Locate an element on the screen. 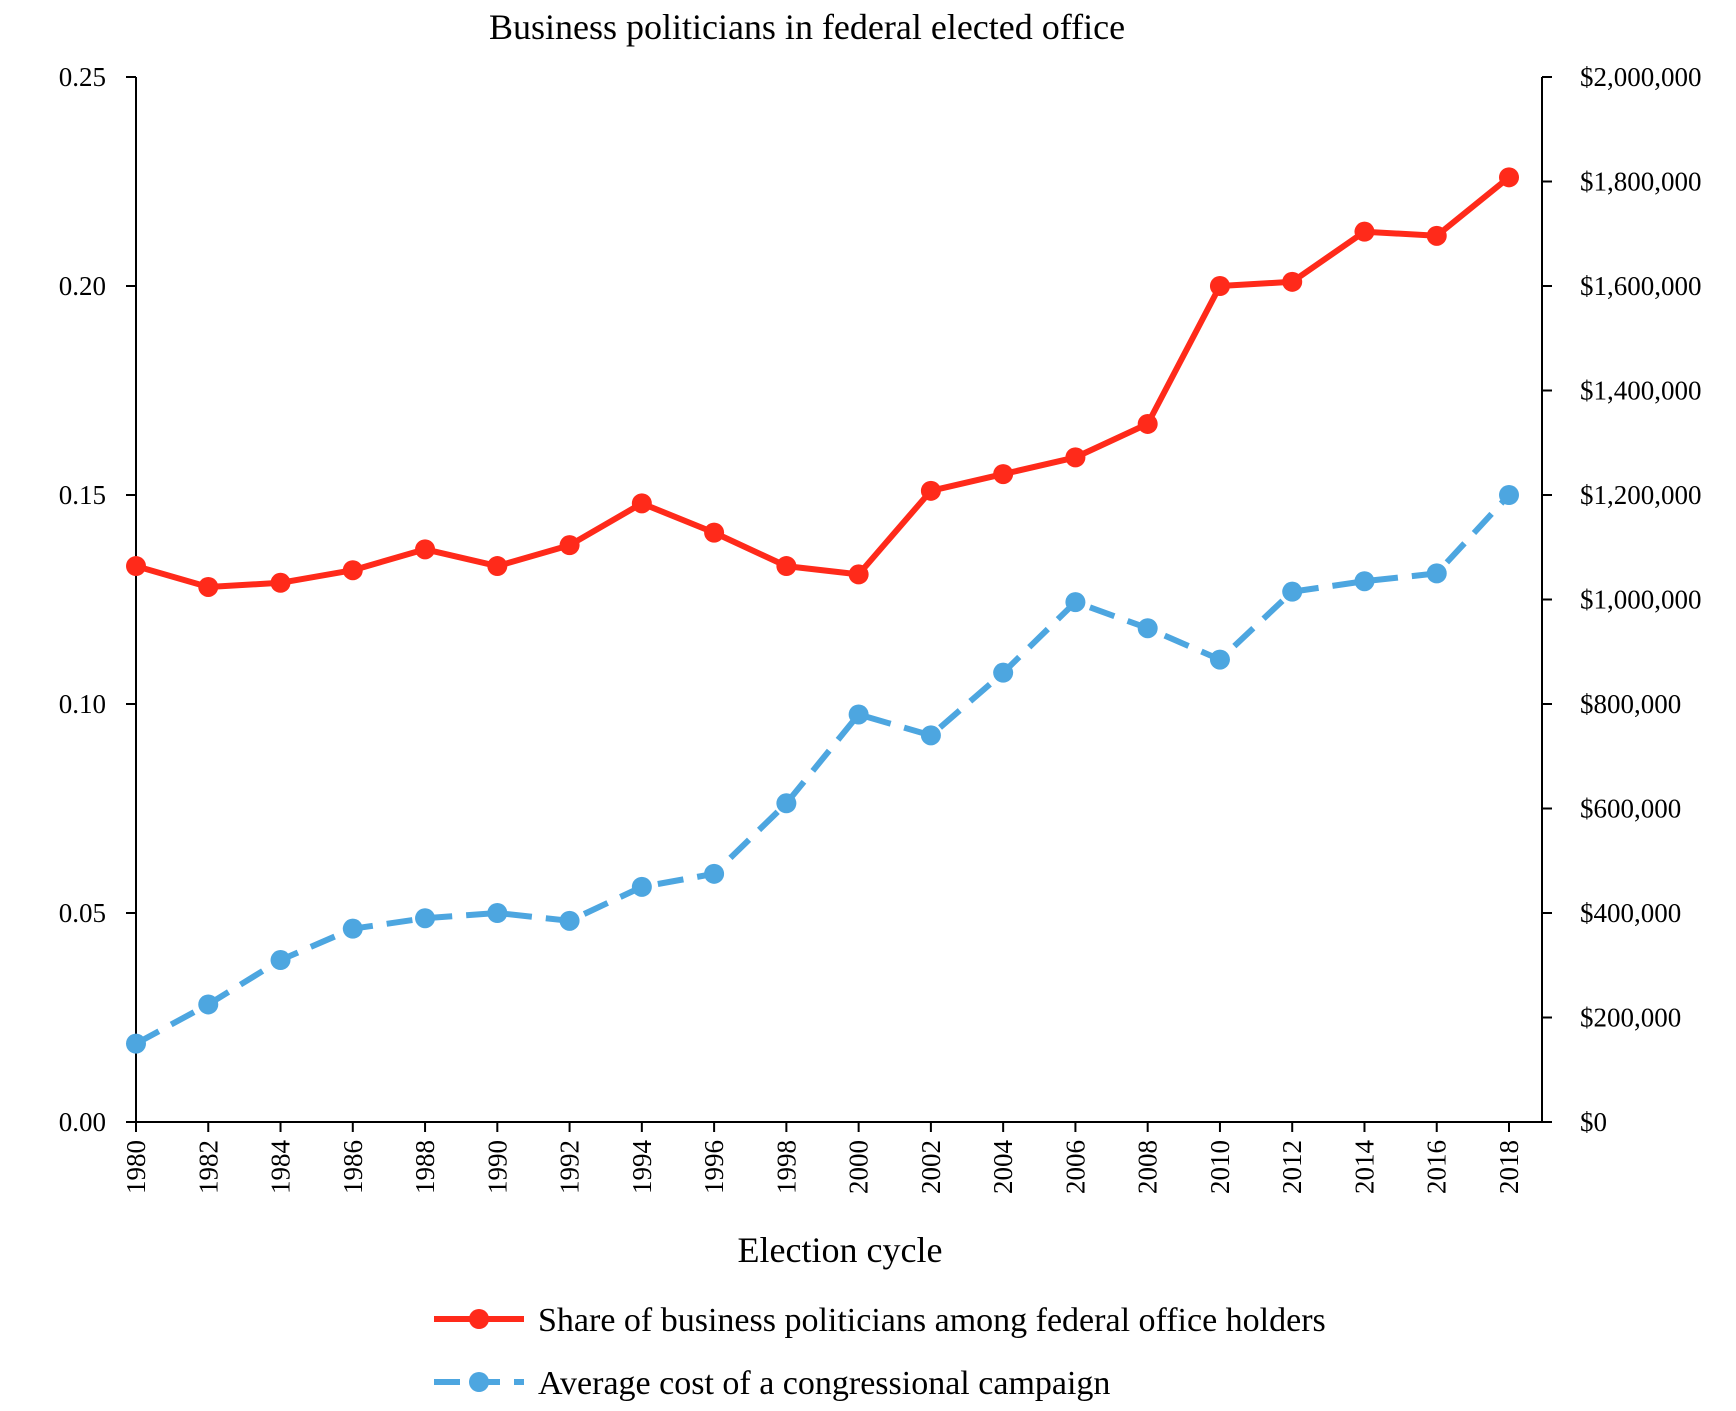 Image resolution: width=1736 pixels, height=1411 pixels. x-tick-label: 1996 is located at coordinates (714, 1167).